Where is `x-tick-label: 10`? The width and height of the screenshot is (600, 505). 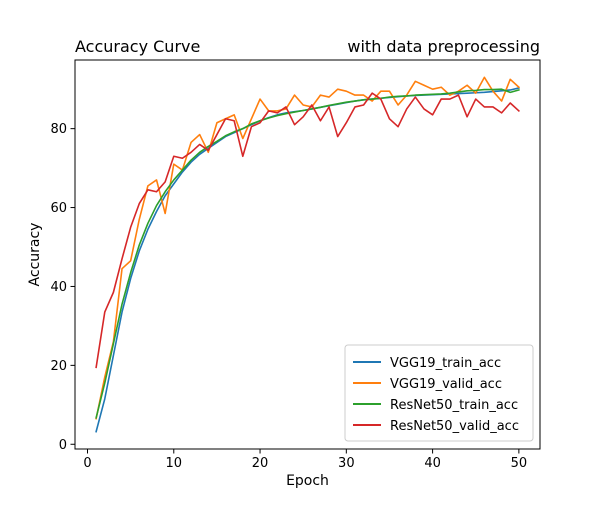 x-tick-label: 10 is located at coordinates (174, 463).